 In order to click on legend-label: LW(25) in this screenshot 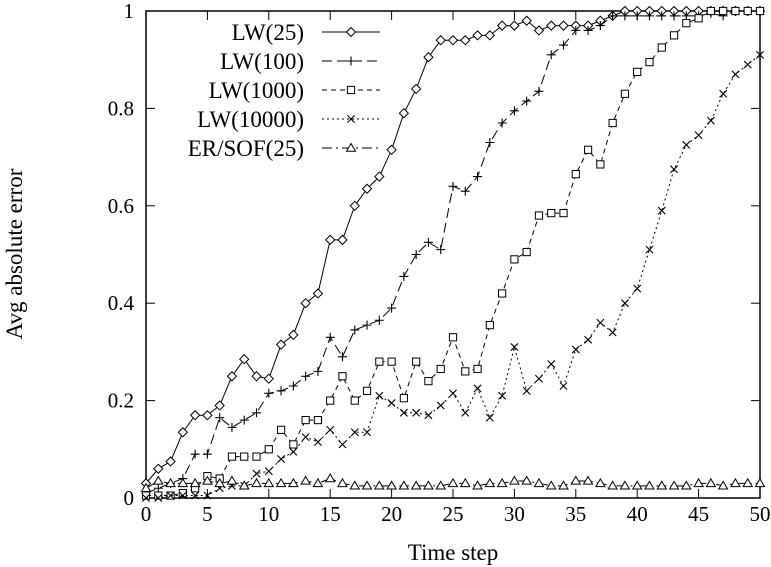, I will do `click(268, 32)`.